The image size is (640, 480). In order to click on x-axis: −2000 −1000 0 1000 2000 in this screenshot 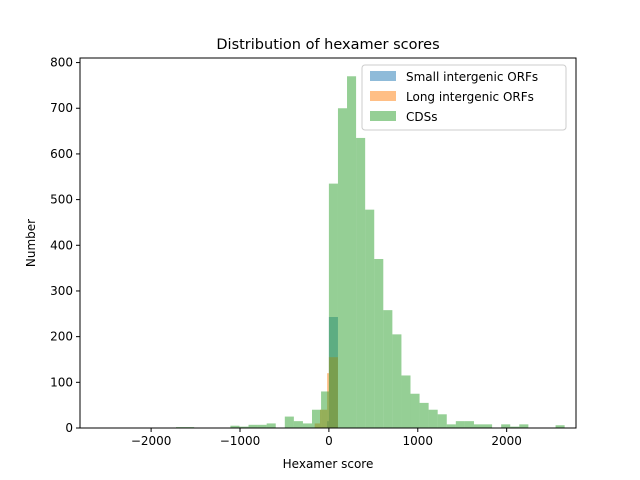, I will do `click(326, 438)`.